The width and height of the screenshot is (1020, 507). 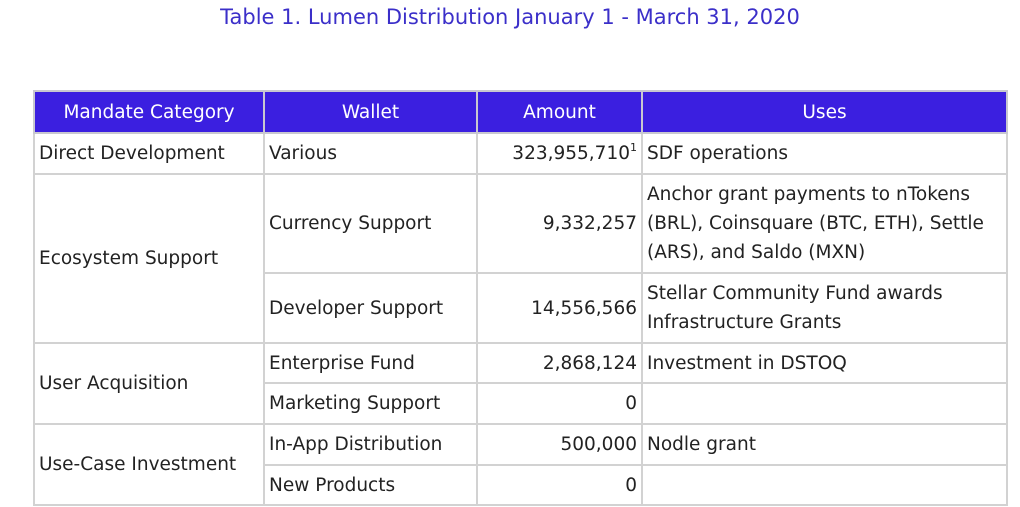 I want to click on category-cell: Direct Development, so click(x=149, y=153).